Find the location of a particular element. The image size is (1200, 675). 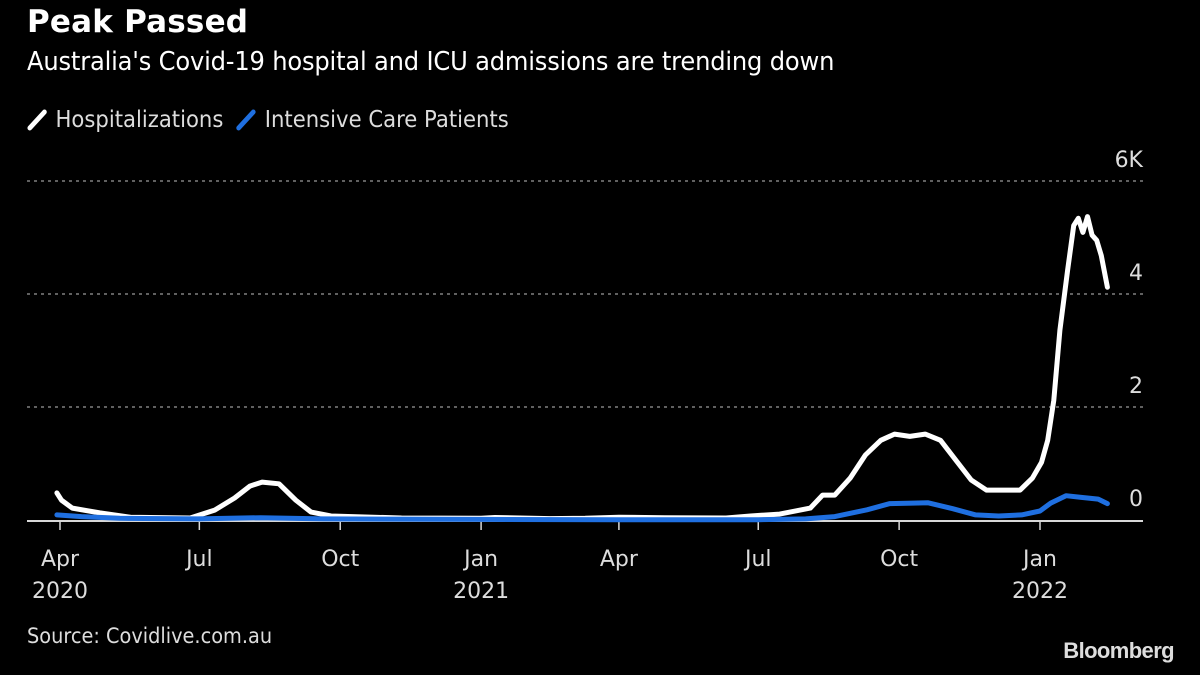

y-tick-label: 4 is located at coordinates (1136, 273).